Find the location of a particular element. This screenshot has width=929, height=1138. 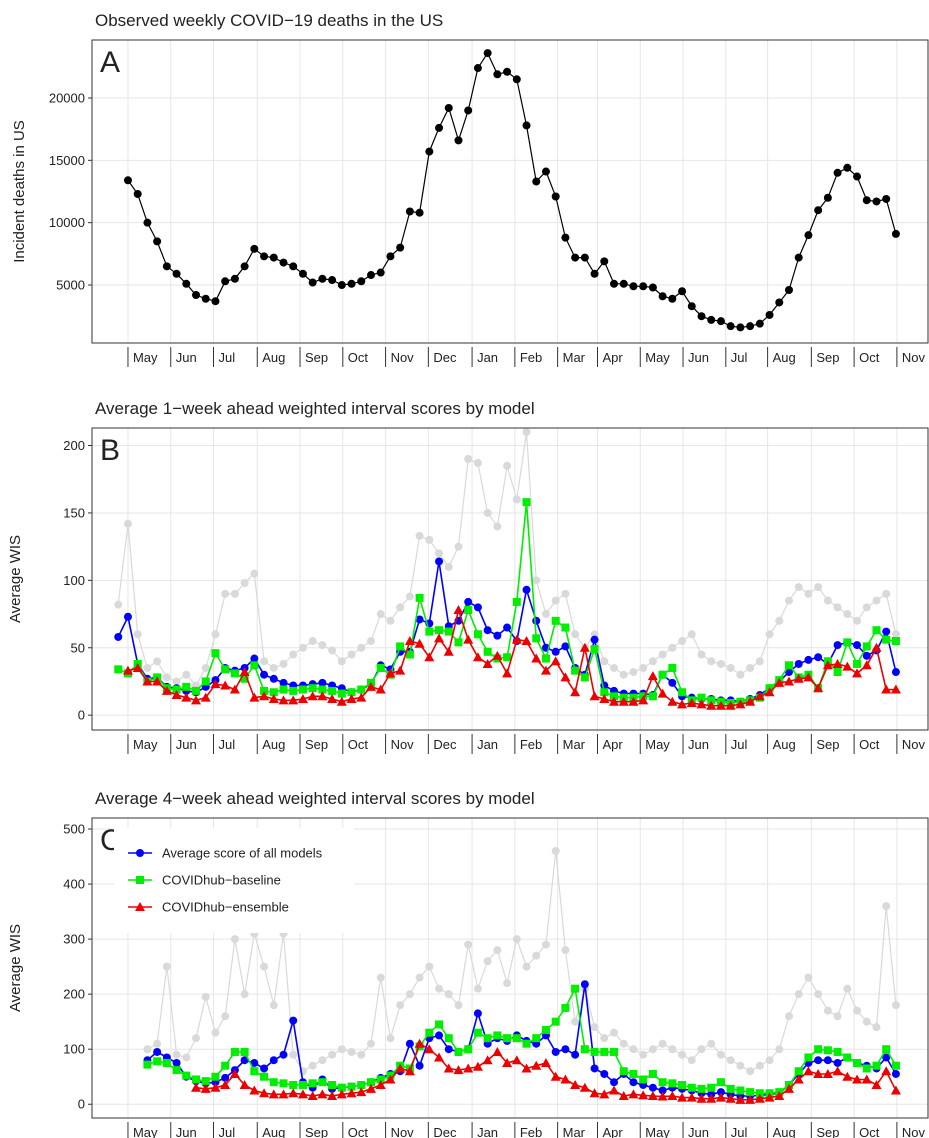

x-tick-label: Nov is located at coordinates (914, 744).